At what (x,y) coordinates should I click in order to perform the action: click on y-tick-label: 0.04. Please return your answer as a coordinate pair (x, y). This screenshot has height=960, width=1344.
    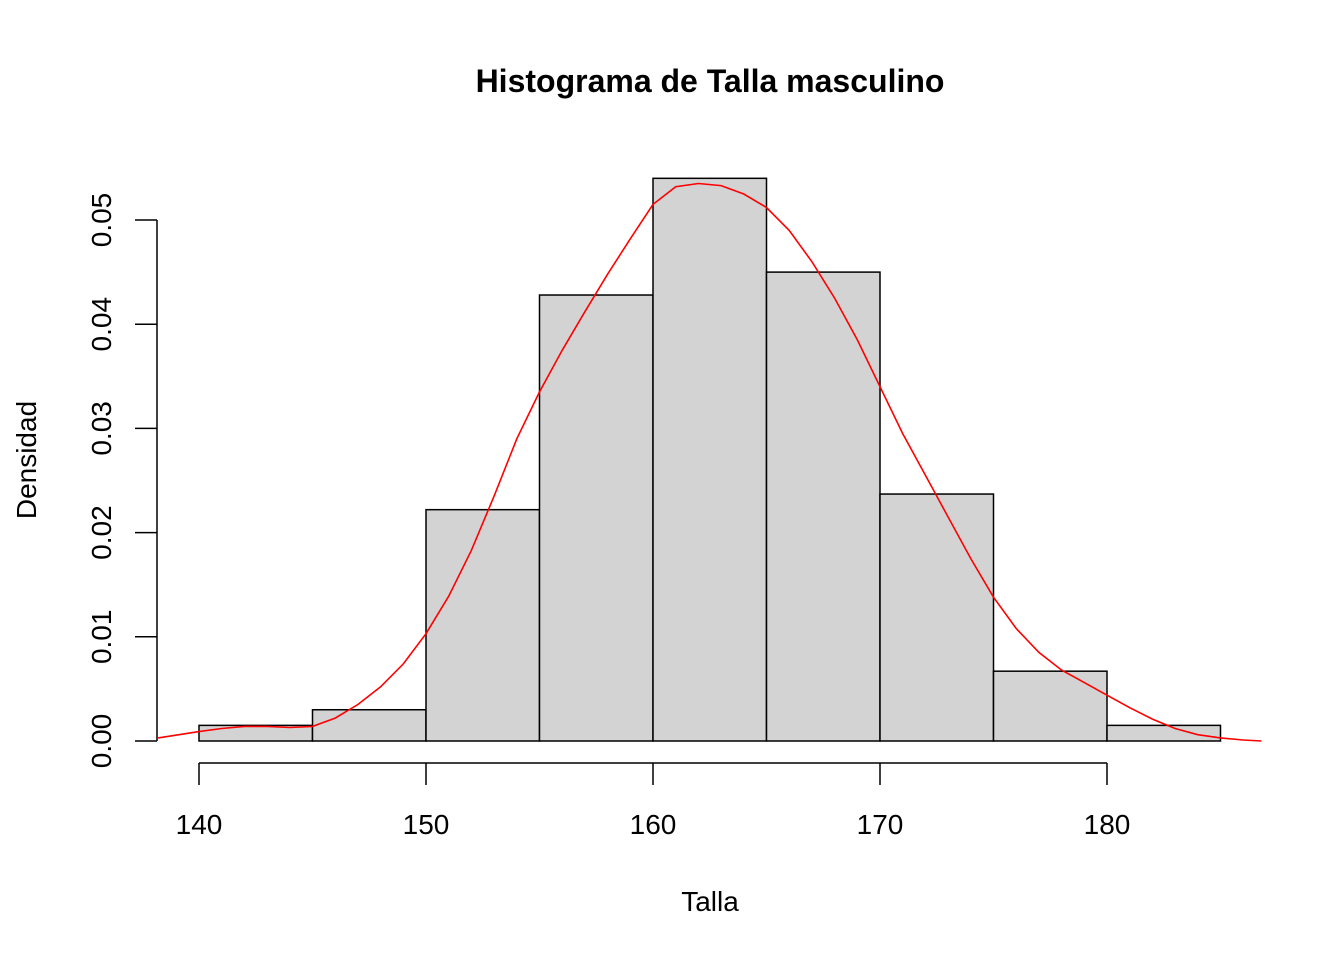
    Looking at the image, I should click on (101, 324).